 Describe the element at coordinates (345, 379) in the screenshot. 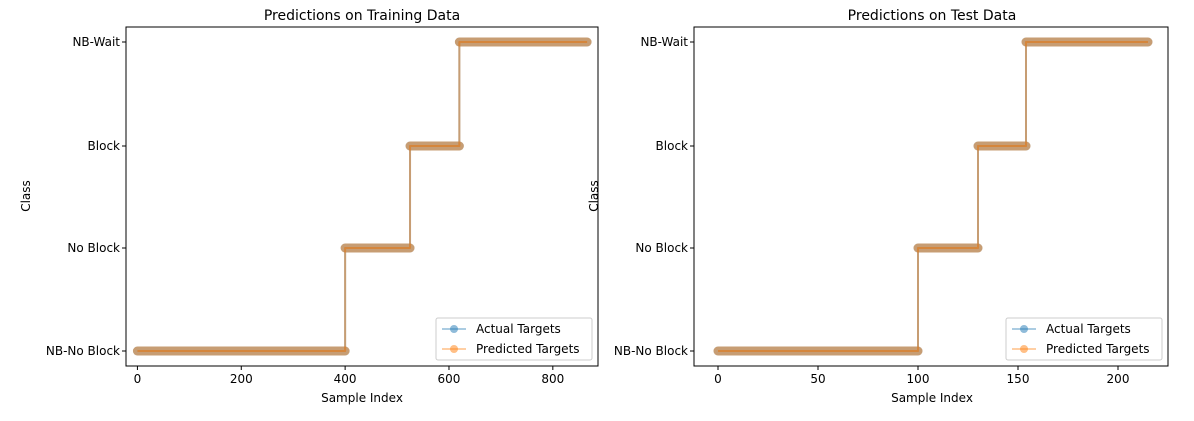

I see `x-tick-label: 400` at that location.